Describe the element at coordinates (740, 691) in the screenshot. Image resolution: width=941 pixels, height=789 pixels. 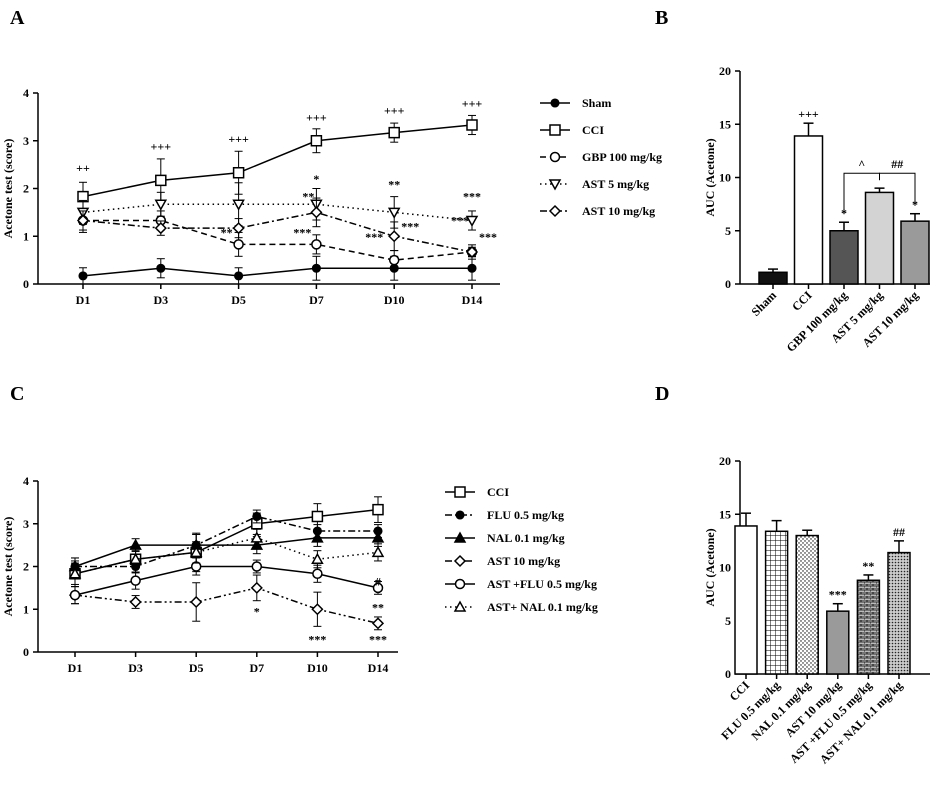
I see `x-tick-label: CCI` at that location.